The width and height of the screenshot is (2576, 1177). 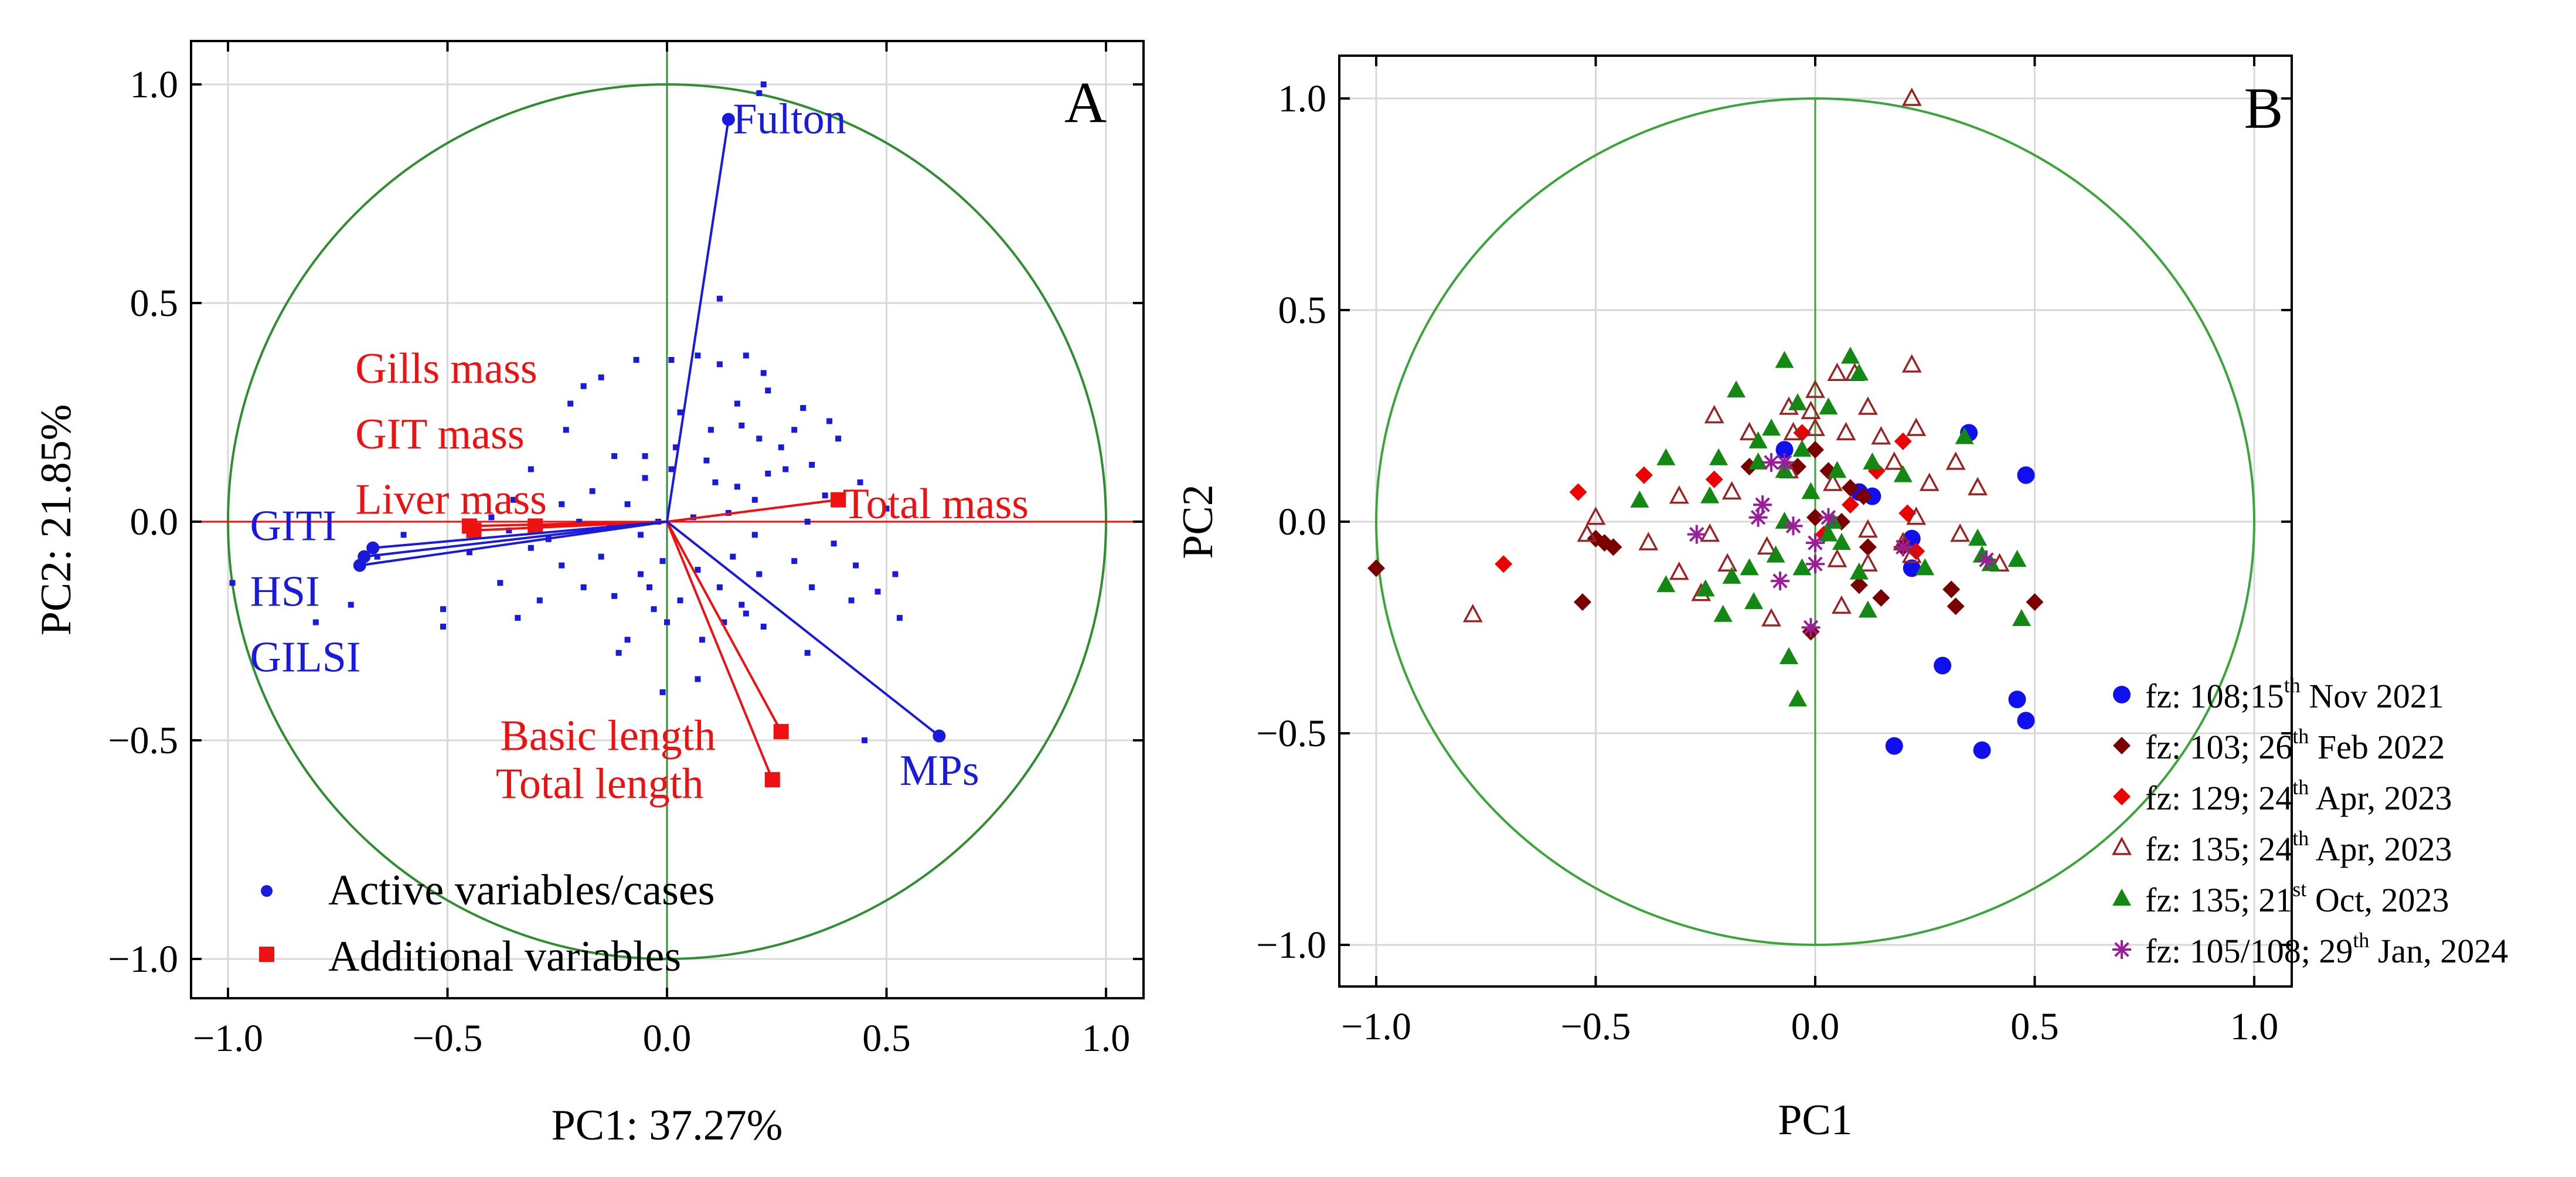 What do you see at coordinates (649, 428) in the screenshot?
I see `panel-a-active-vectors` at bounding box center [649, 428].